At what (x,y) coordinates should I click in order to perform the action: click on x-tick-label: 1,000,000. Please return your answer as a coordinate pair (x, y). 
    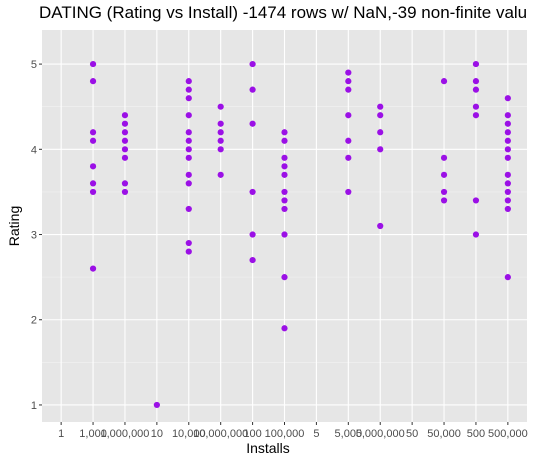
    Looking at the image, I should click on (124, 434).